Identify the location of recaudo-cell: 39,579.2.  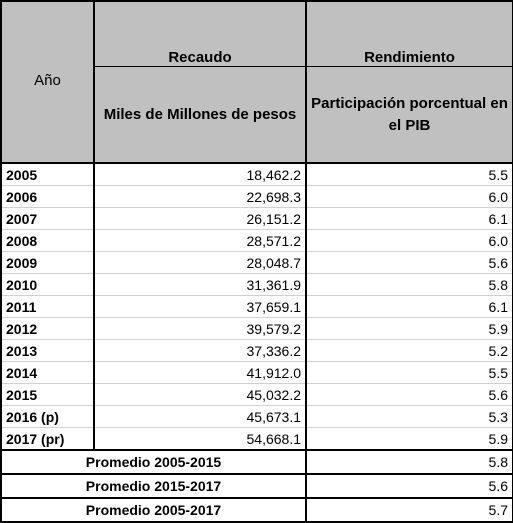
(200, 328).